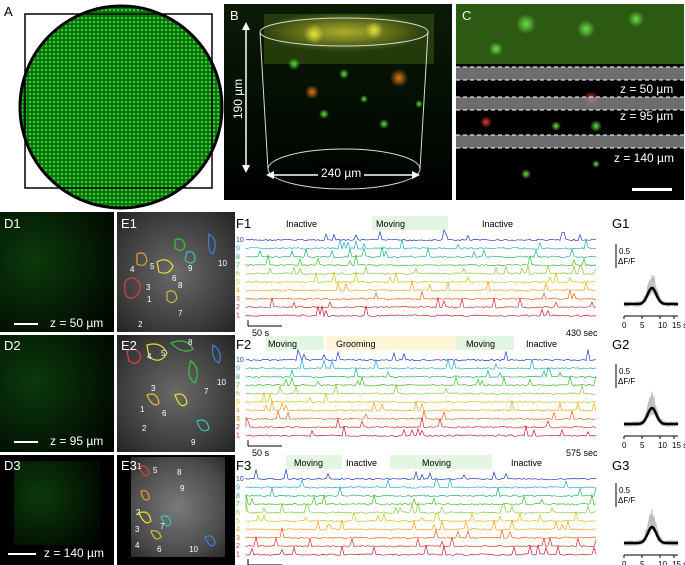 The image size is (685, 565). I want to click on imaging-field-box, so click(118, 101).